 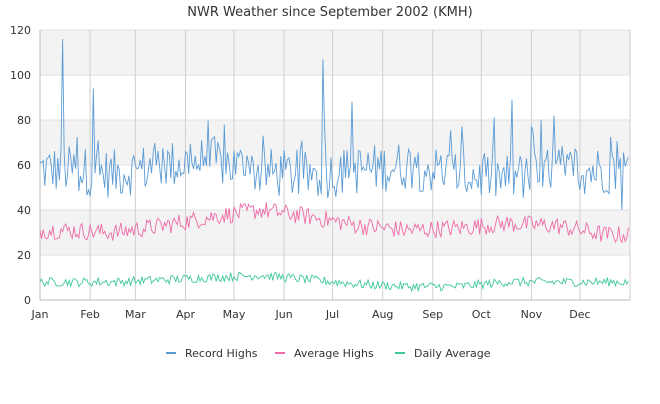 I want to click on y-tick-label: 80, so click(x=24, y=120).